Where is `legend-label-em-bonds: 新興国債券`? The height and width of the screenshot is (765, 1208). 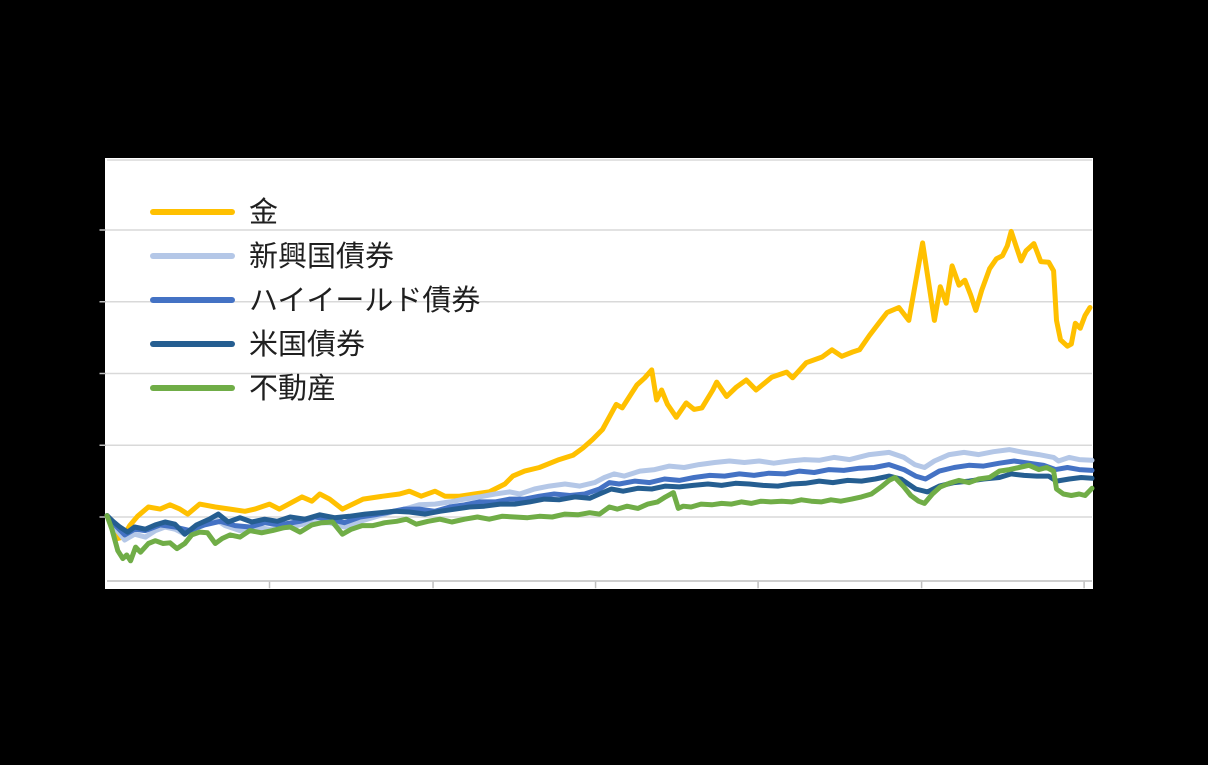 legend-label-em-bonds: 新興国債券 is located at coordinates (322, 255).